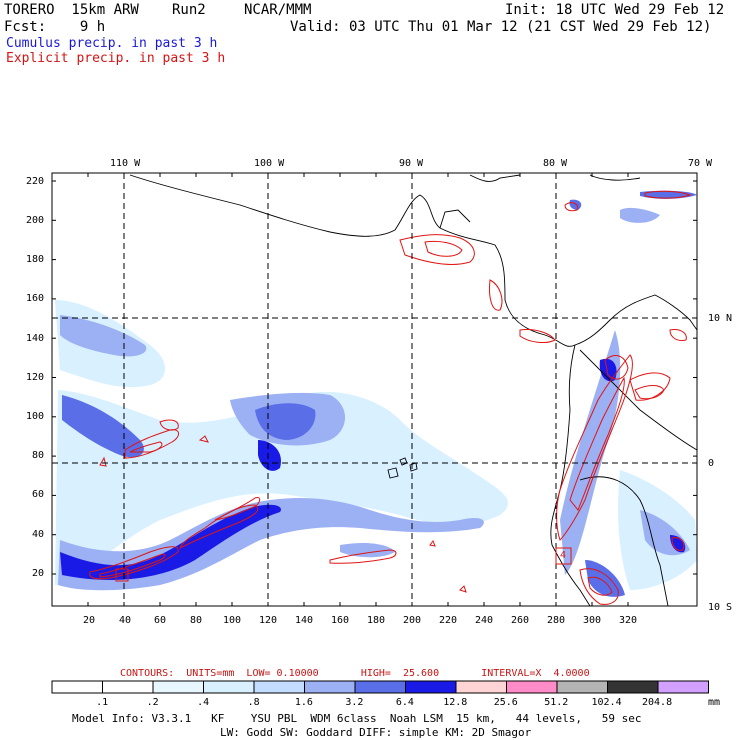 This screenshot has width=740, height=740. Describe the element at coordinates (125, 620) in the screenshot. I see `x-tick-40: 40` at that location.